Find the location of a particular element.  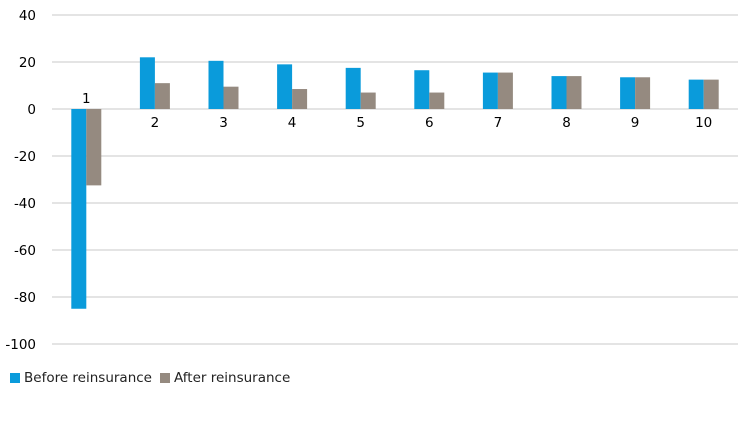

legend-label-after: After reinsurance is located at coordinates (232, 378).